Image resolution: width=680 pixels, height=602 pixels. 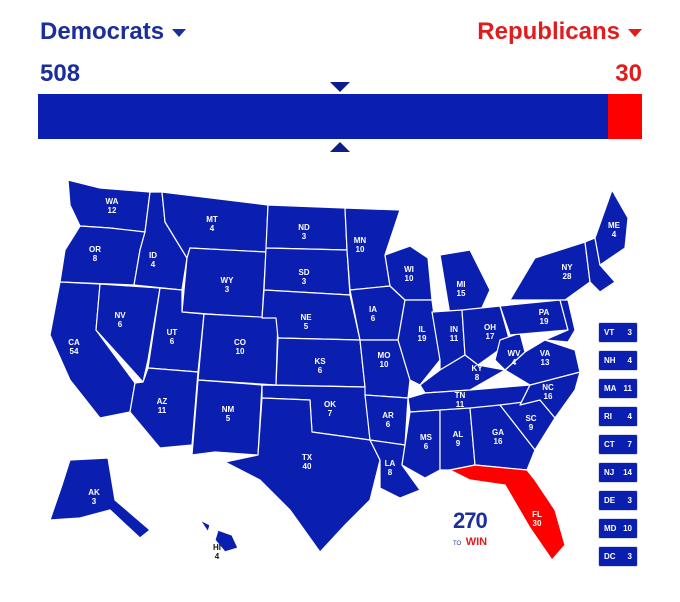 What do you see at coordinates (627, 388) in the screenshot?
I see `small-state-ev: 11` at bounding box center [627, 388].